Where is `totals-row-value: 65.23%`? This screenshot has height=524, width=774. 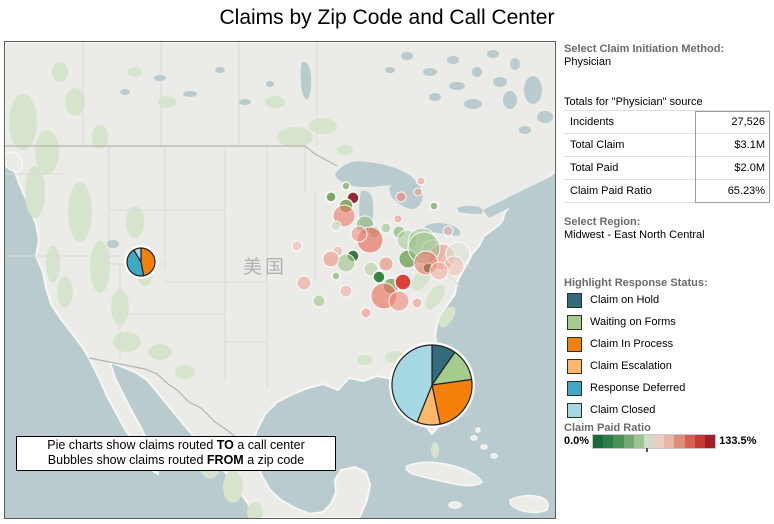
totals-row-value: 65.23% is located at coordinates (746, 191).